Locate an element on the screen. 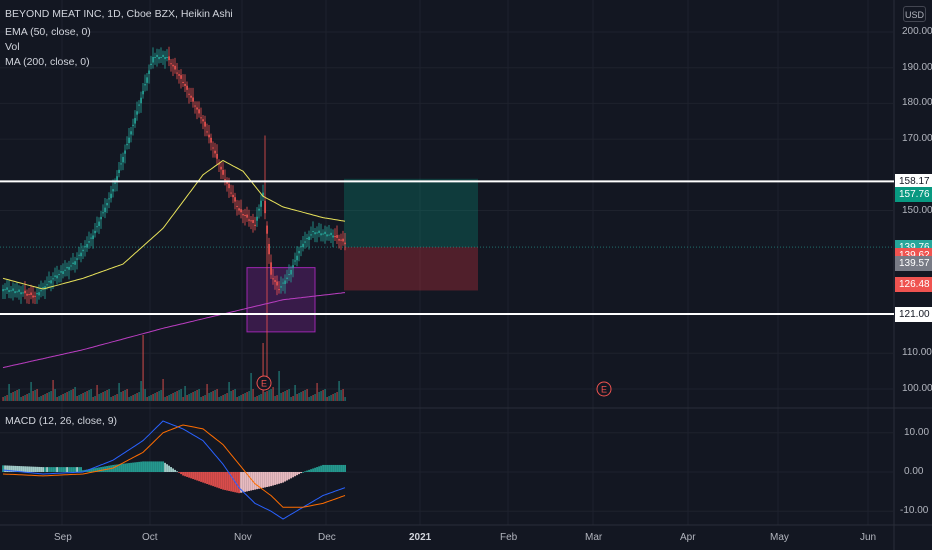 Image resolution: width=932 pixels, height=550 pixels. ema-legend: EMA (50, close, 0) is located at coordinates (48, 32).